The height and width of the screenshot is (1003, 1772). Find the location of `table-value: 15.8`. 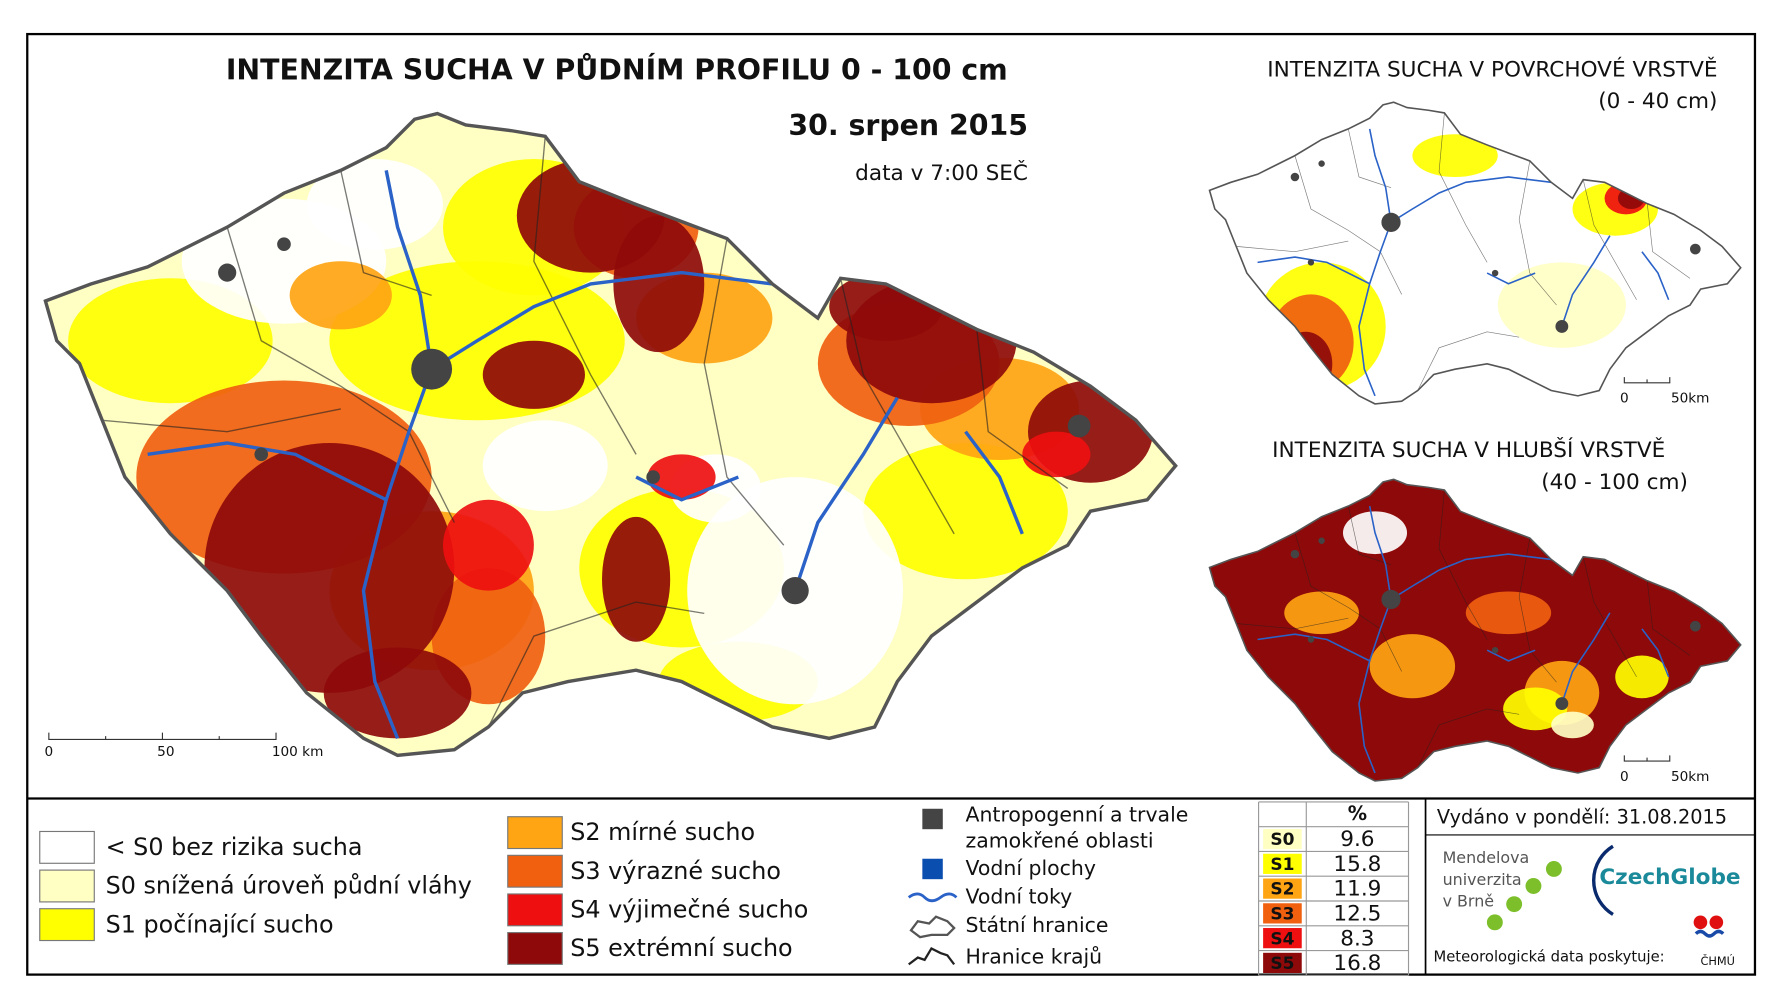

table-value: 15.8 is located at coordinates (1357, 864).